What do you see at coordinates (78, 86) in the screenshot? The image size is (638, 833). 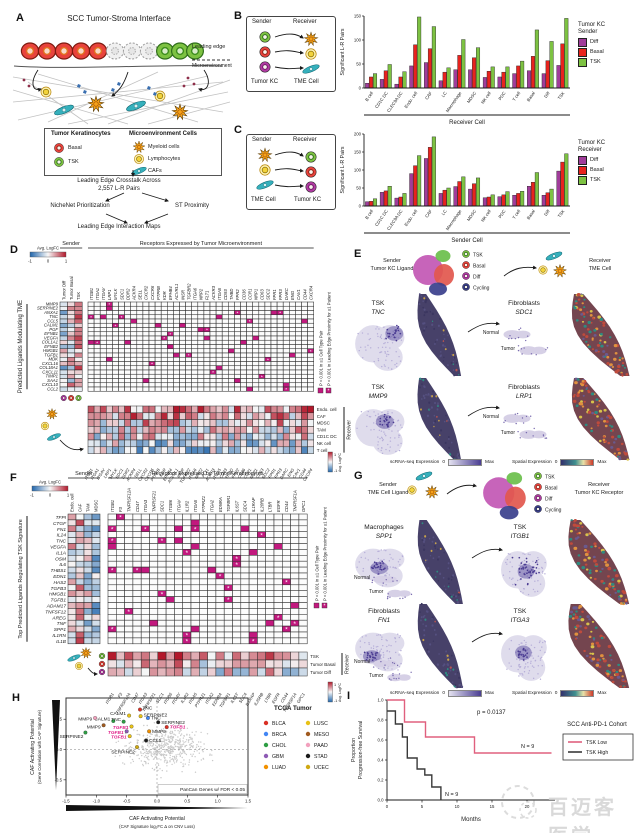 I see `secreted-factor` at bounding box center [78, 86].